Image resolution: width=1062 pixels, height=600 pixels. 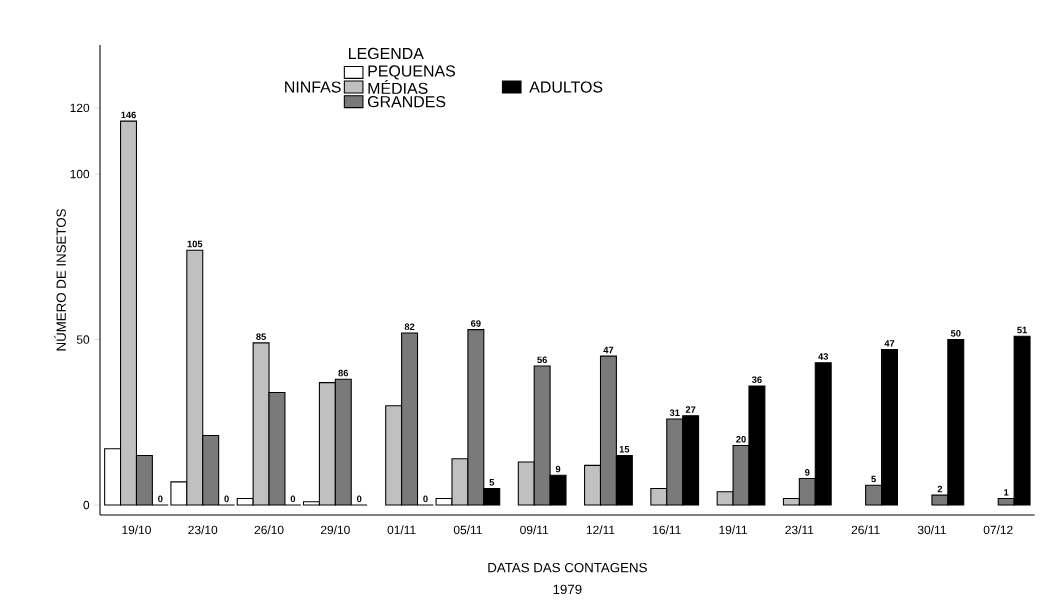 What do you see at coordinates (60, 280) in the screenshot?
I see `y-axis-title: NÚMERO DE INSETOS` at bounding box center [60, 280].